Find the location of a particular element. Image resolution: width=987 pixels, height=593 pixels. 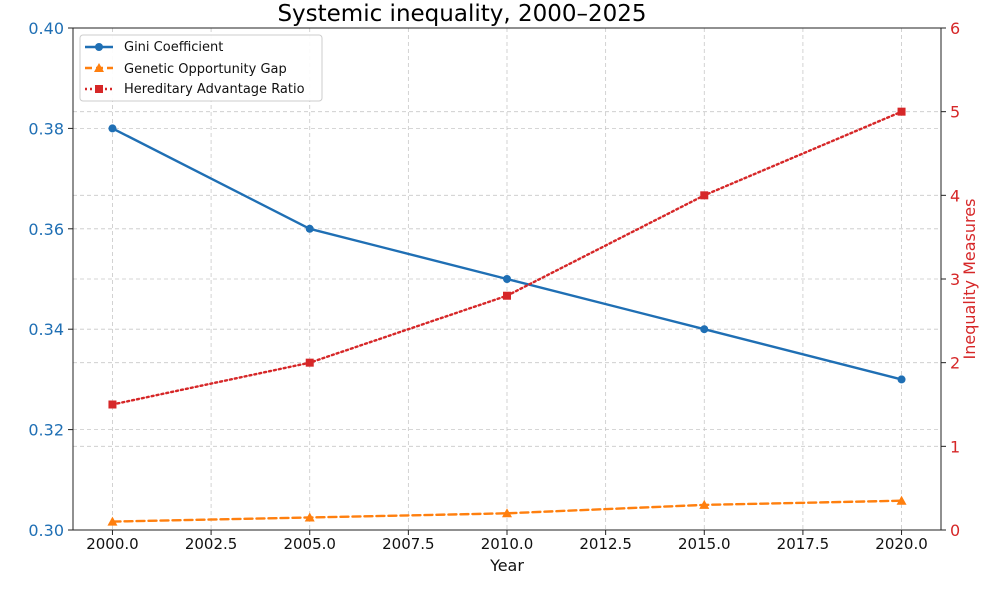

series-group is located at coordinates (507, 510).